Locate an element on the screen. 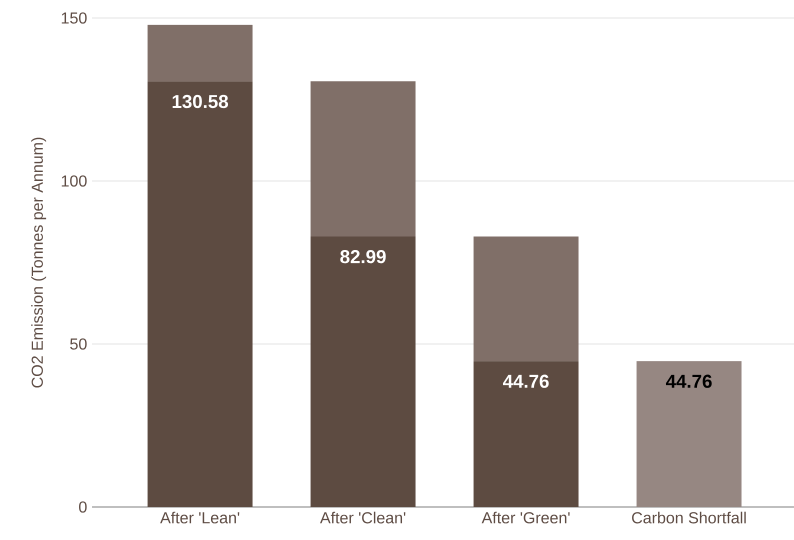 The image size is (794, 540). y-tick-label: 50 is located at coordinates (78, 344).